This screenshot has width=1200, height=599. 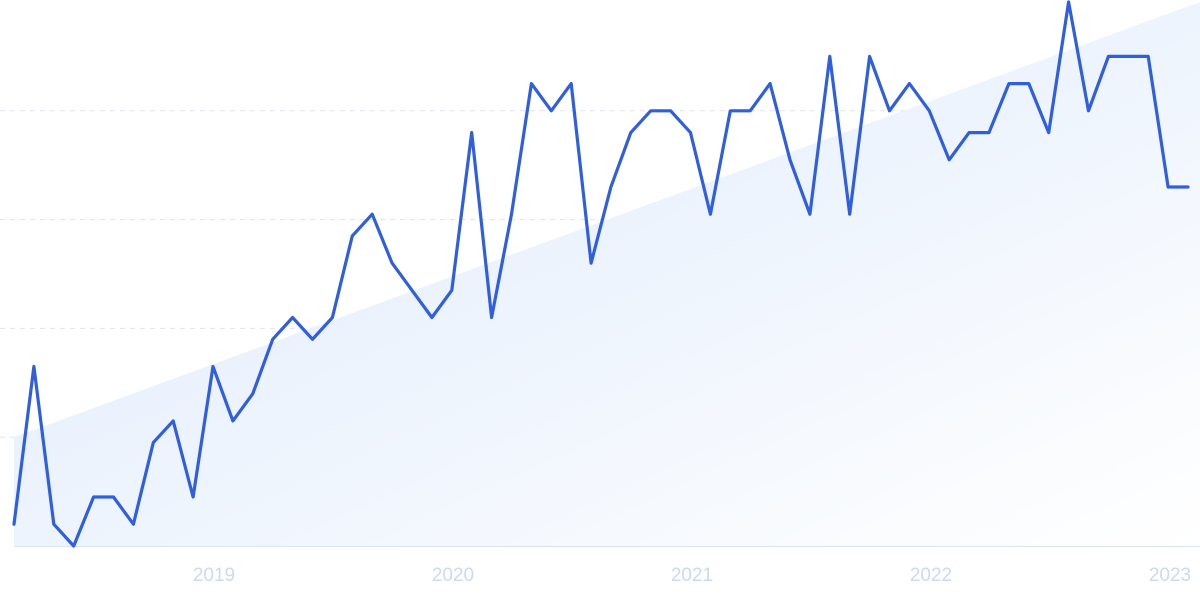 I want to click on x-tick-label-2023: 2023, so click(x=1170, y=575).